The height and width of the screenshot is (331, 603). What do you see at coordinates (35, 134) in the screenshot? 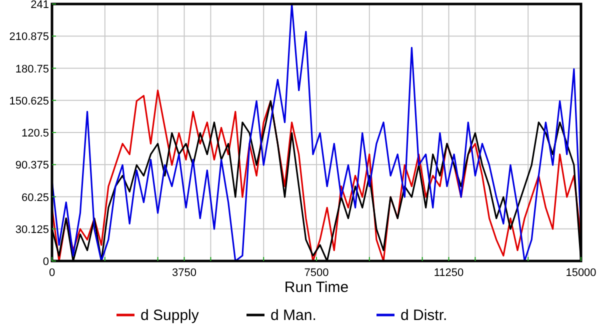
I see `y-tick-label: 120.5` at bounding box center [35, 134].